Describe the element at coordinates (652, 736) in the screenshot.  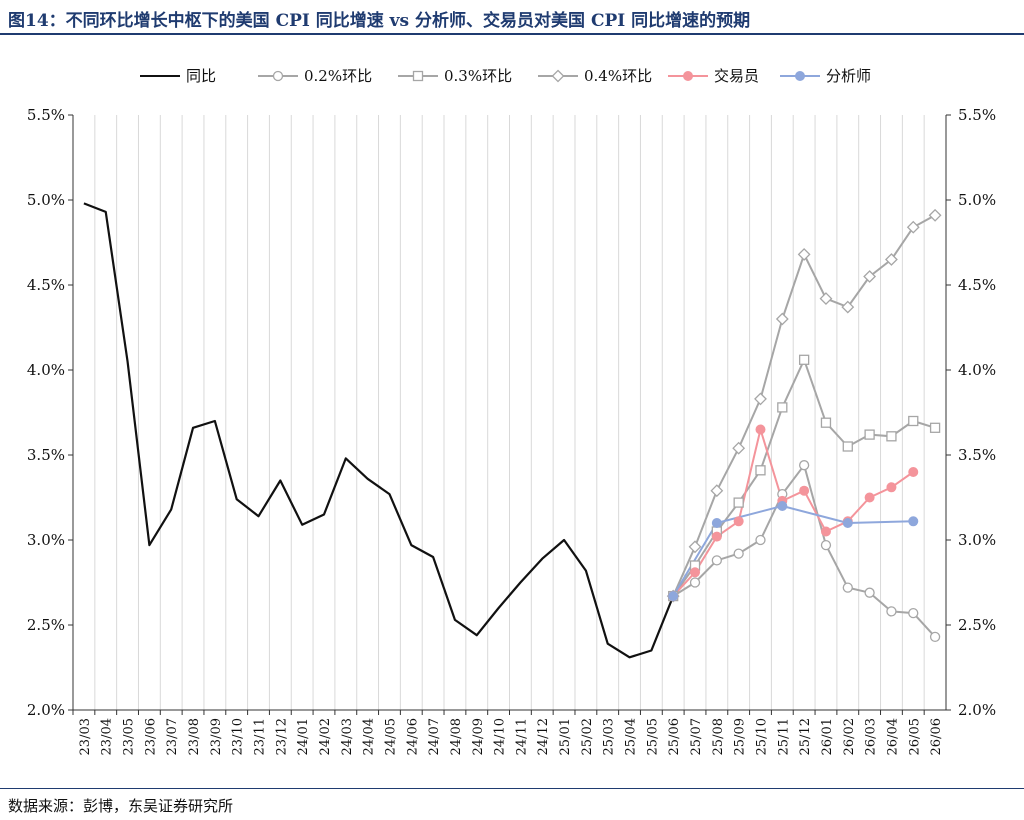
I see `x-tick-label: 25/05` at that location.